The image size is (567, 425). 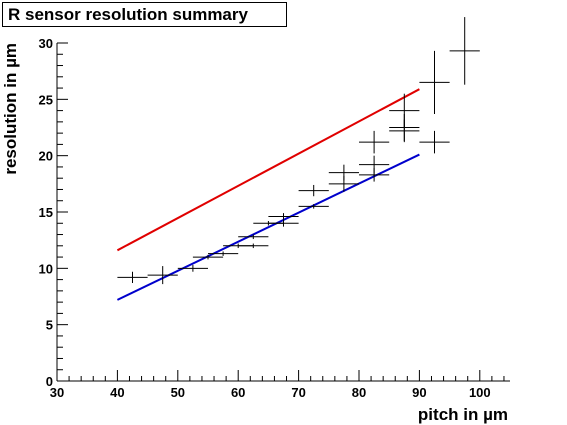 I want to click on x-tick-label: 70, so click(x=298, y=392).